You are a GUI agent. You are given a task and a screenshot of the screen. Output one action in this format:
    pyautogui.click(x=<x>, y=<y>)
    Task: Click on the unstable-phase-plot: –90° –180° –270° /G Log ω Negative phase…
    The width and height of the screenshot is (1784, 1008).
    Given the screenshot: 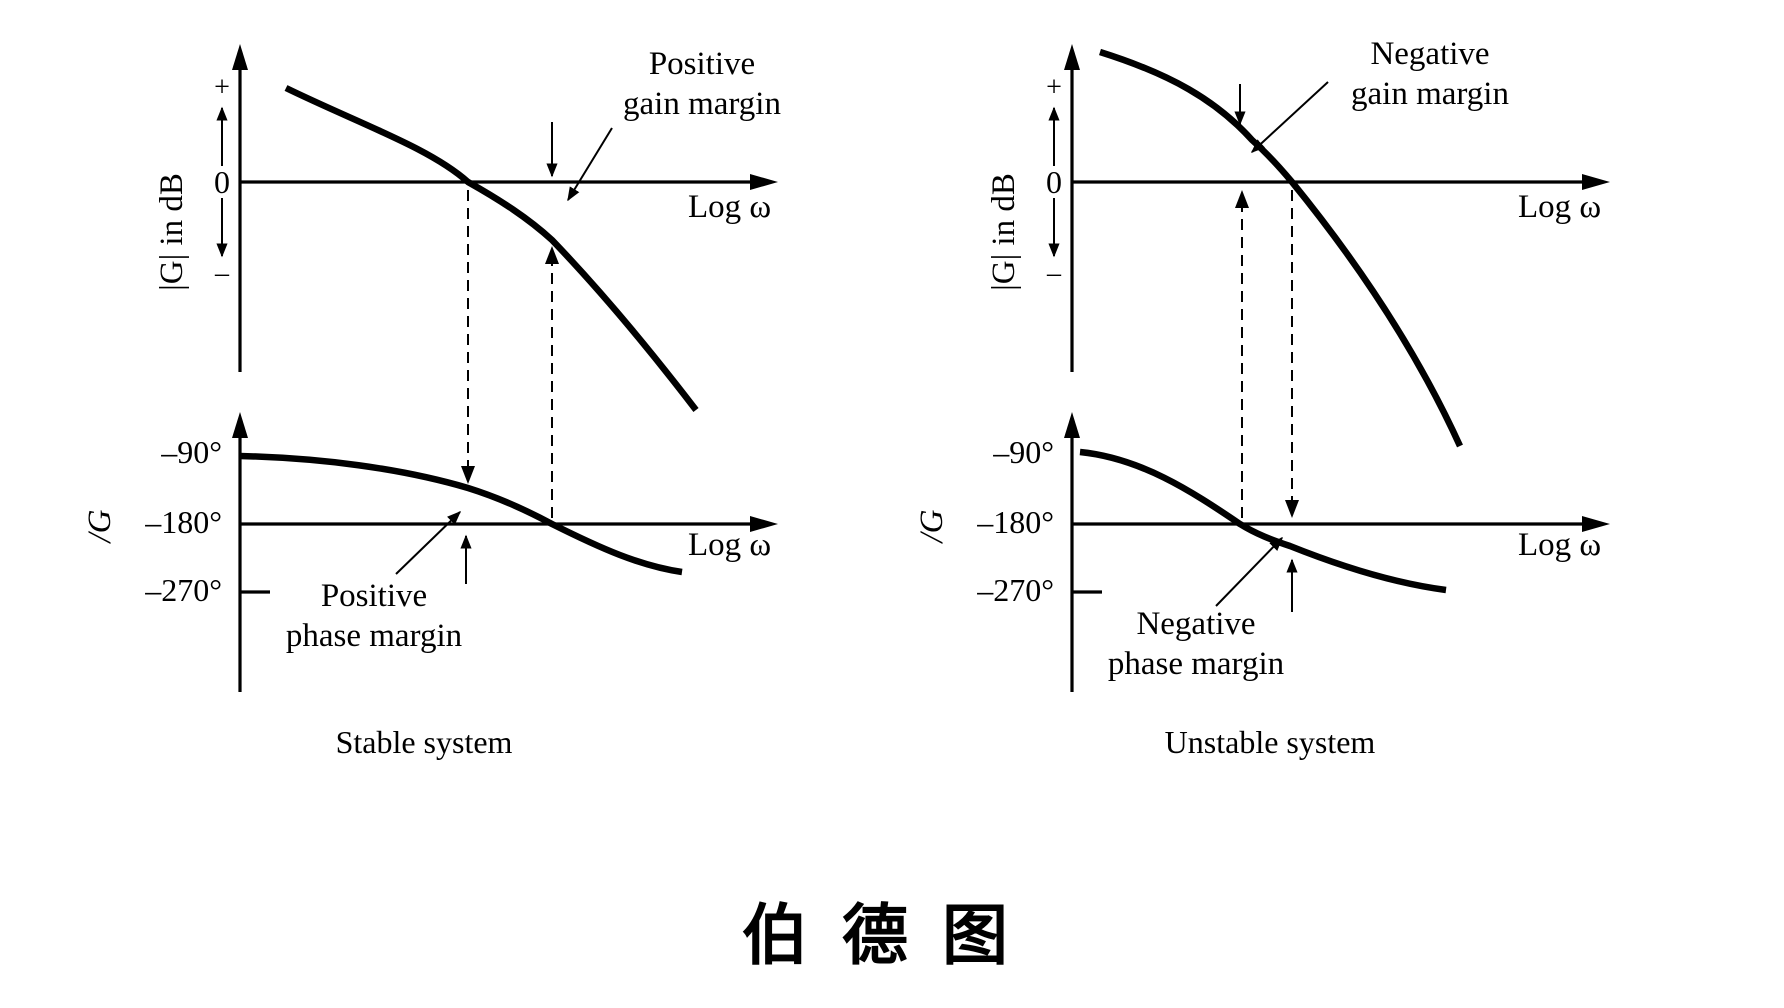 What is the action you would take?
    pyautogui.click(x=1262, y=552)
    